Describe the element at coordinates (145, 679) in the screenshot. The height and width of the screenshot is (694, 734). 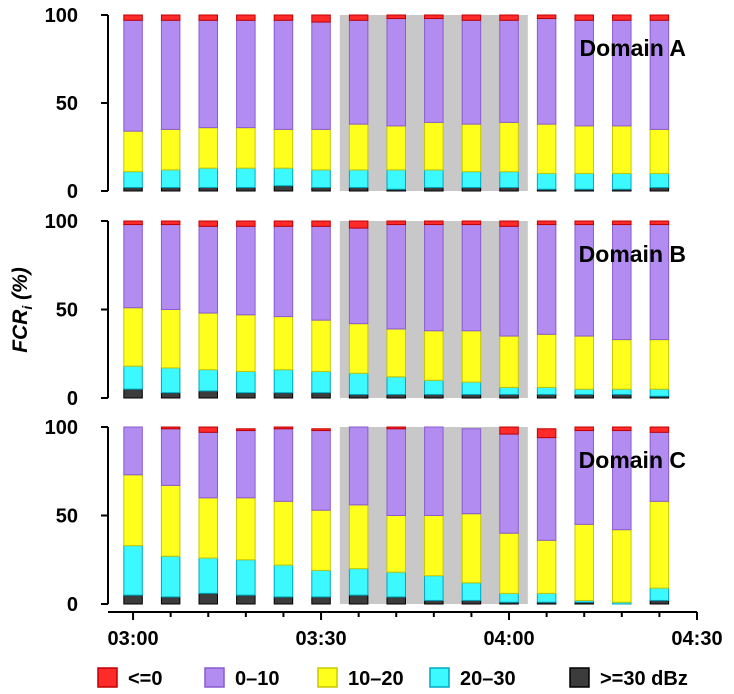
I see `legend-label: <=0` at that location.